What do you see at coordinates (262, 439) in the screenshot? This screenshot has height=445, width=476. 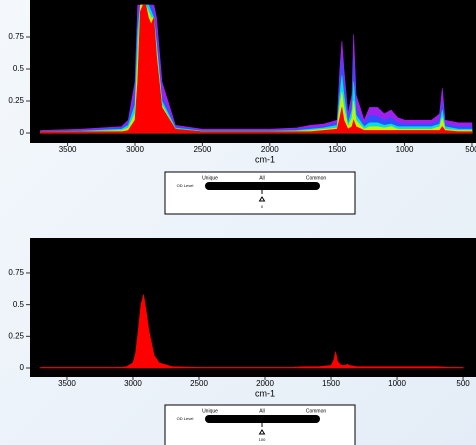 I see `od-value: 100` at bounding box center [262, 439].